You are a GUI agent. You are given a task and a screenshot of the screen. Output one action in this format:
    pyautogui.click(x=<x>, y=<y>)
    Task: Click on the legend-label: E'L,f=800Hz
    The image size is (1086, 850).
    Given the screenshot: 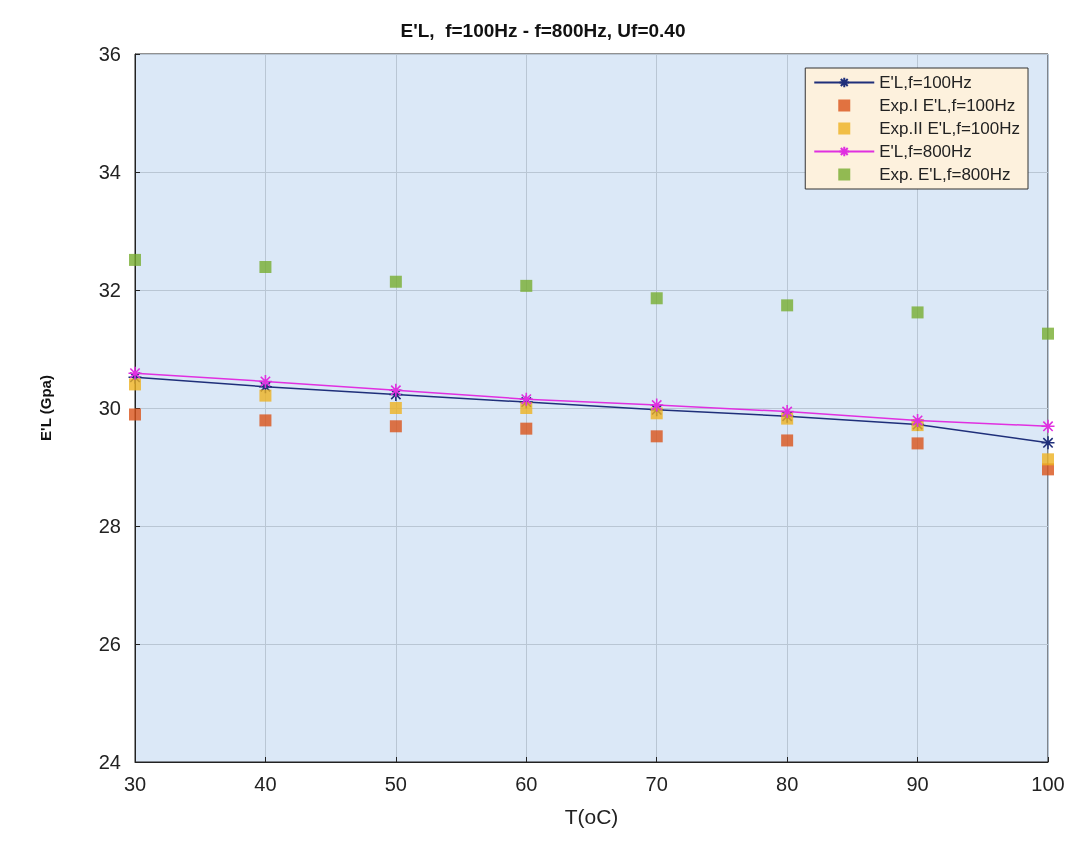 What is the action you would take?
    pyautogui.click(x=925, y=151)
    